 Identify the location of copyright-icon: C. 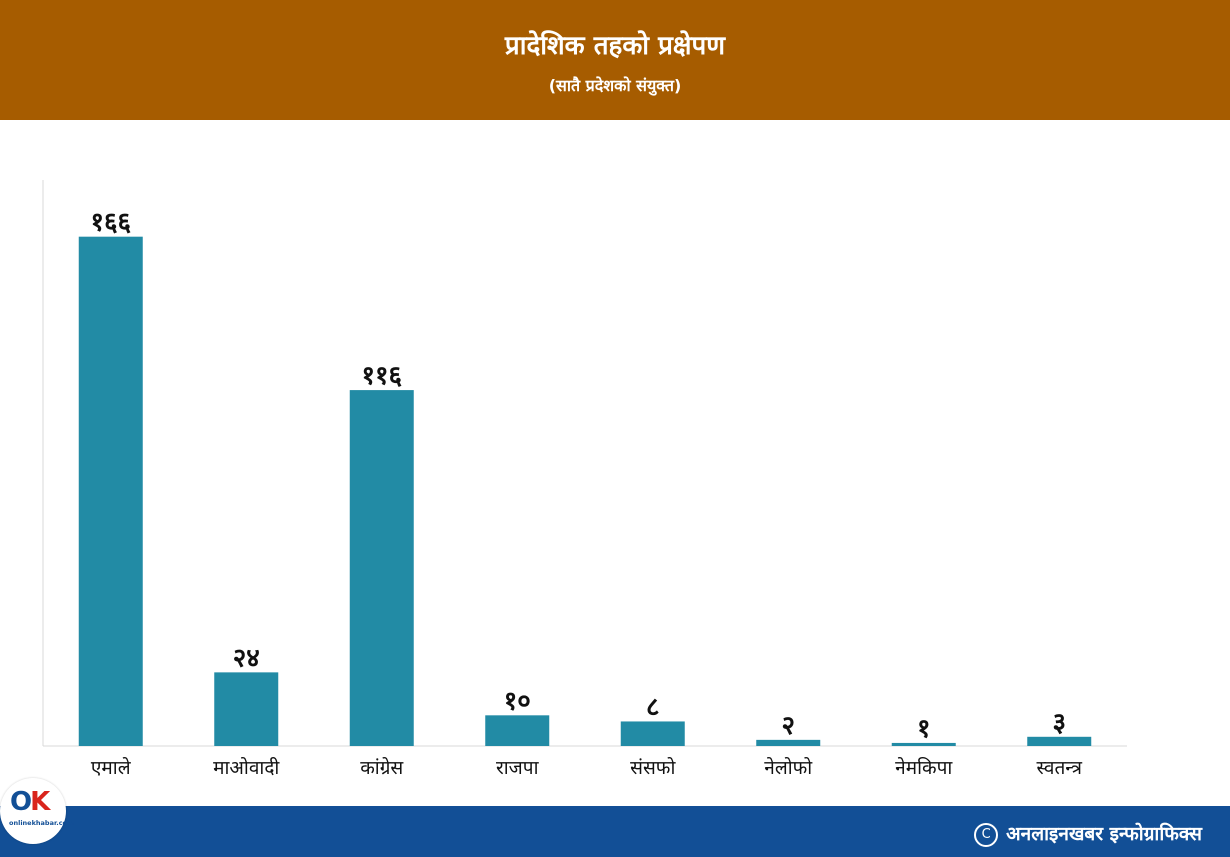
(986, 835).